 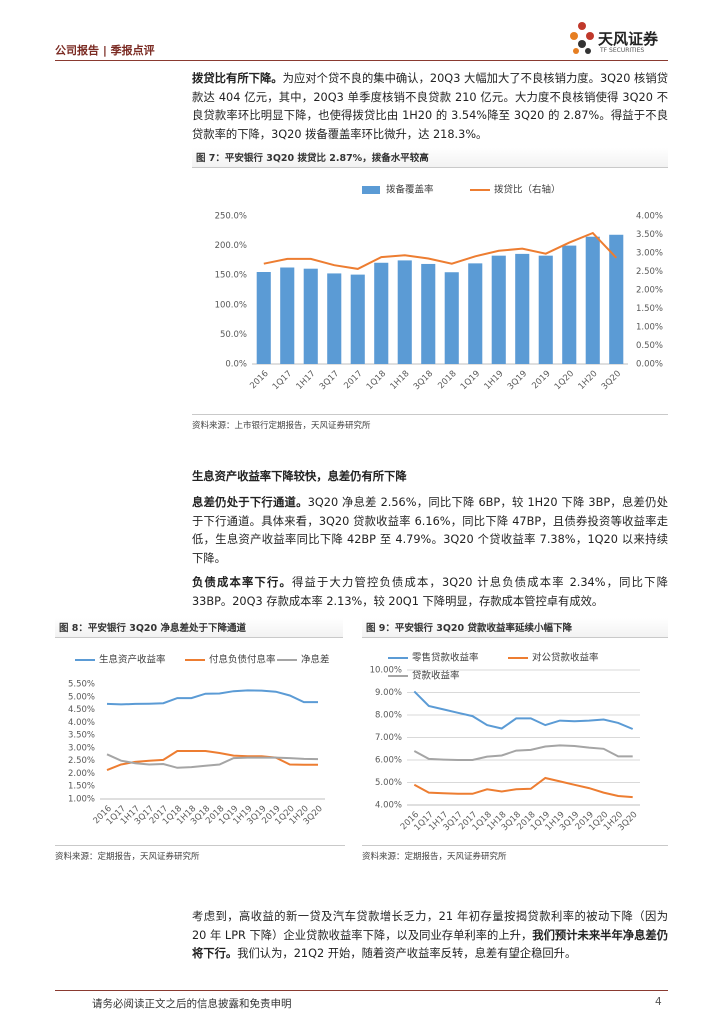 What do you see at coordinates (447, 380) in the screenshot?
I see `x-tick-label: 2018` at bounding box center [447, 380].